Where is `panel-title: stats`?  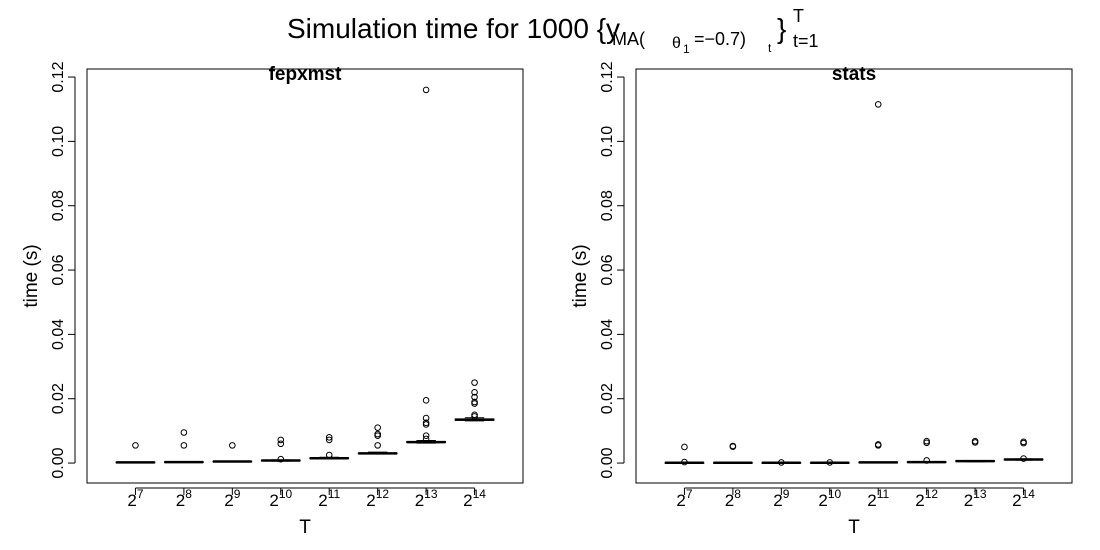 panel-title: stats is located at coordinates (854, 74).